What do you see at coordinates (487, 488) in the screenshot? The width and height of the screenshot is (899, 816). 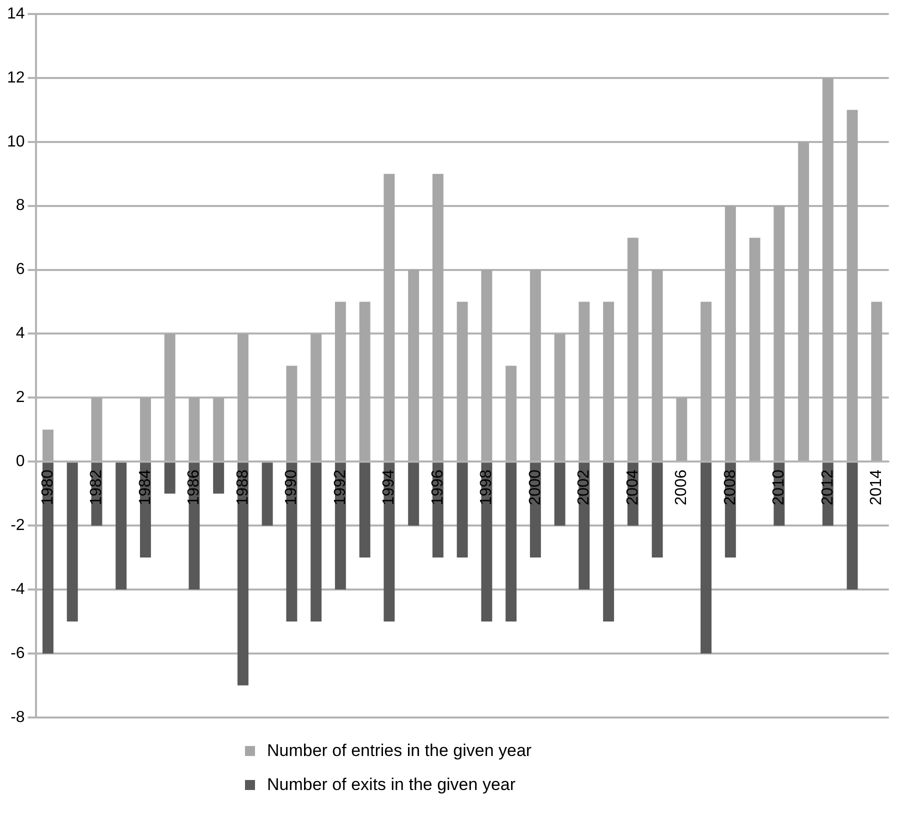 I see `x-tick-label: 1998` at bounding box center [487, 488].